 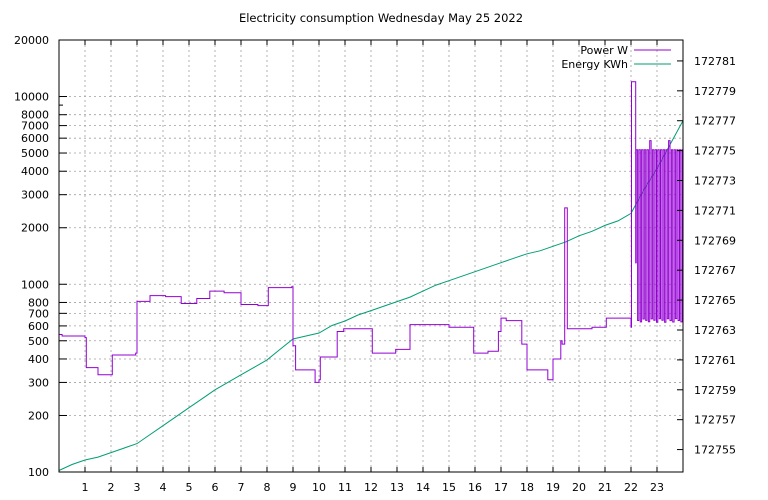 I want to click on y-tick-label: 100, so click(x=38, y=472).